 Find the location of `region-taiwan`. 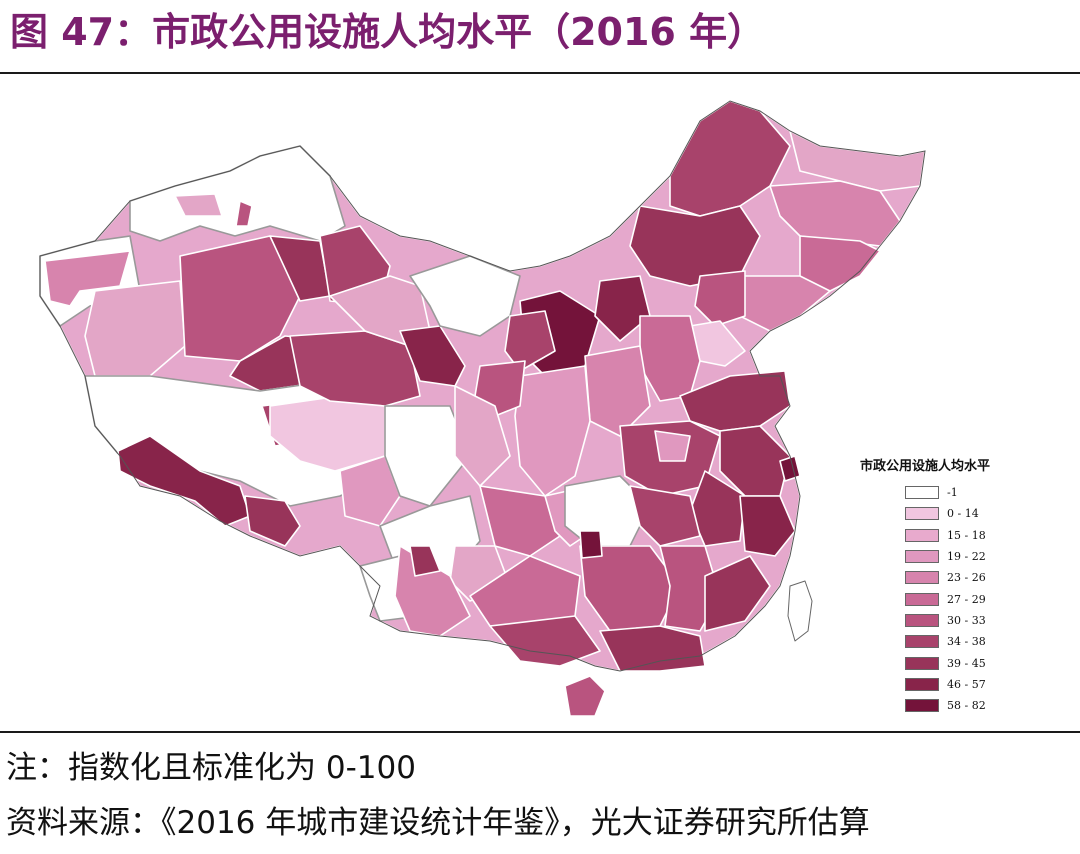

region-taiwan is located at coordinates (800, 611).